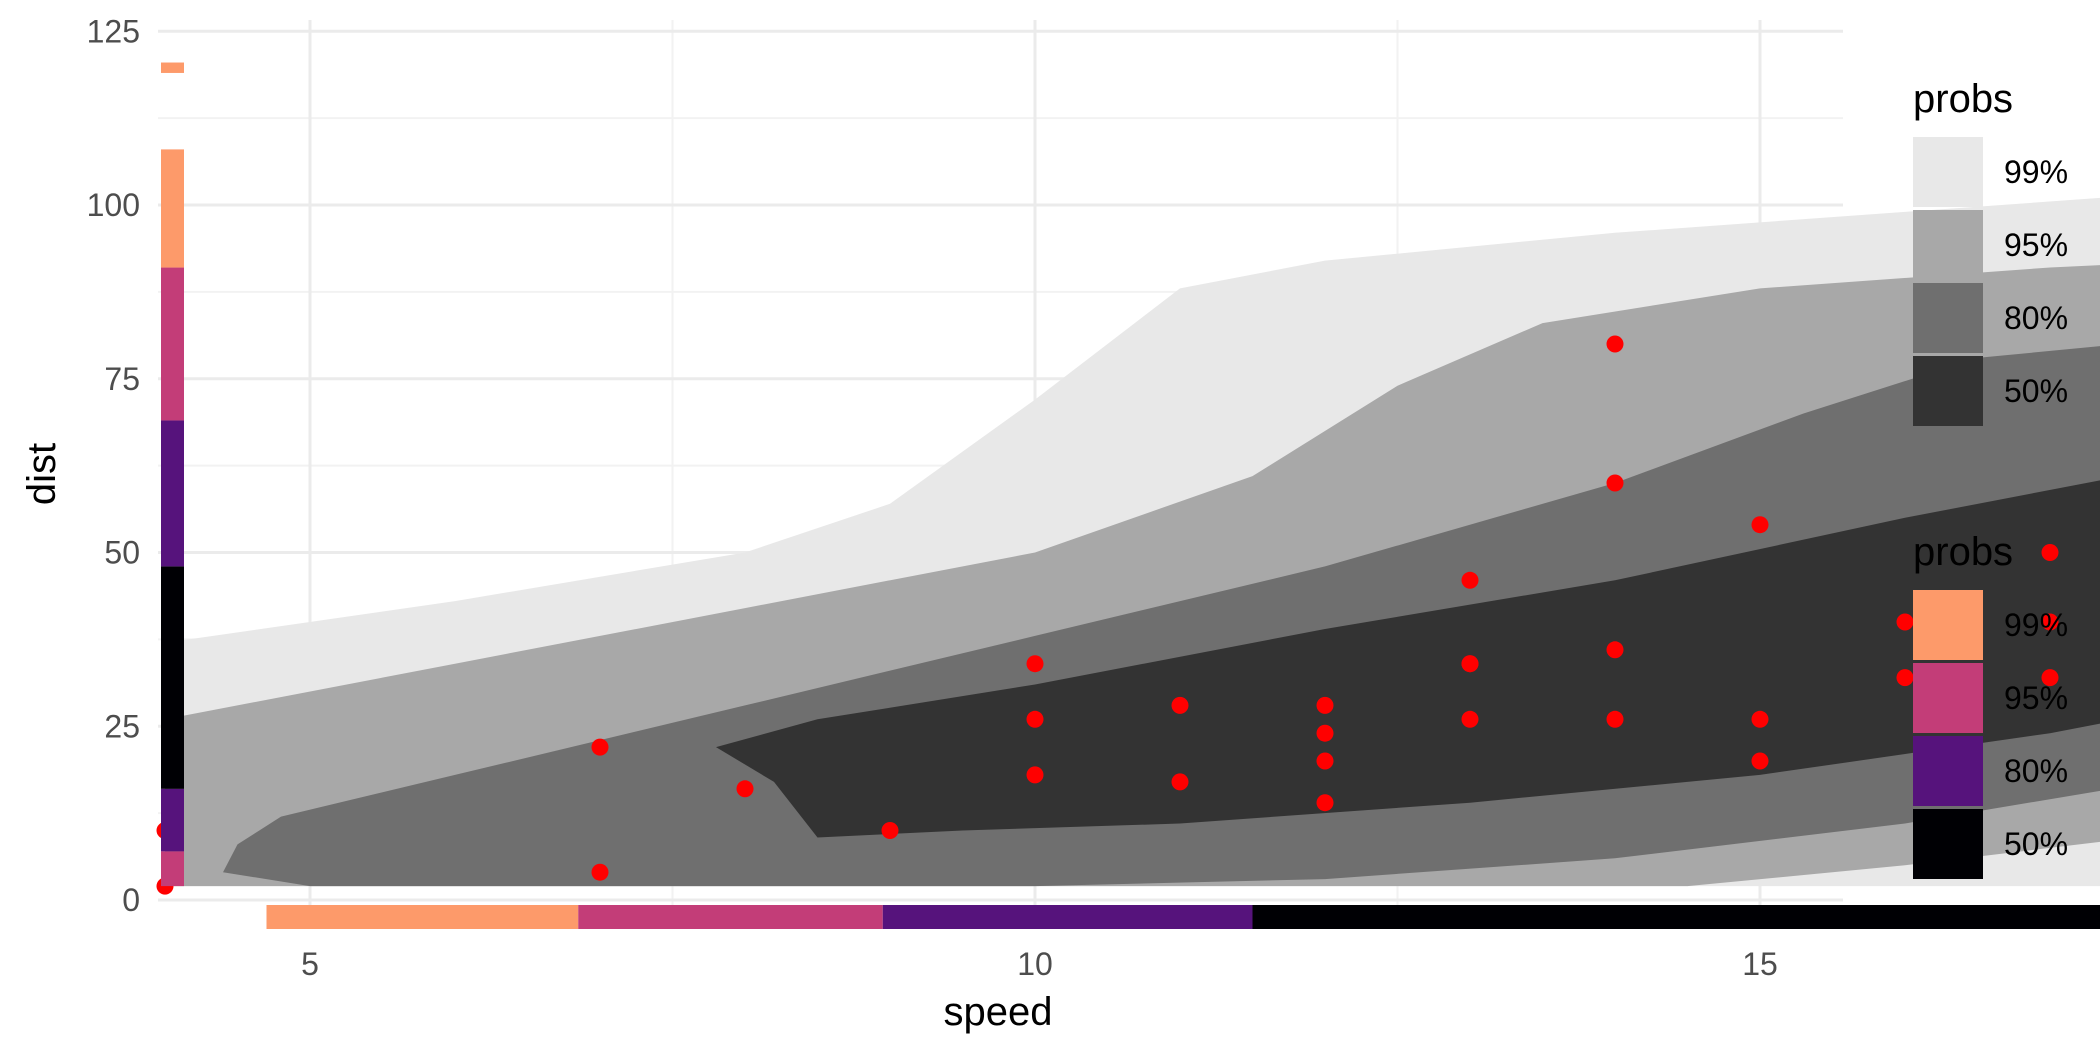  I want to click on x-axis-label: speed, so click(998, 1012).